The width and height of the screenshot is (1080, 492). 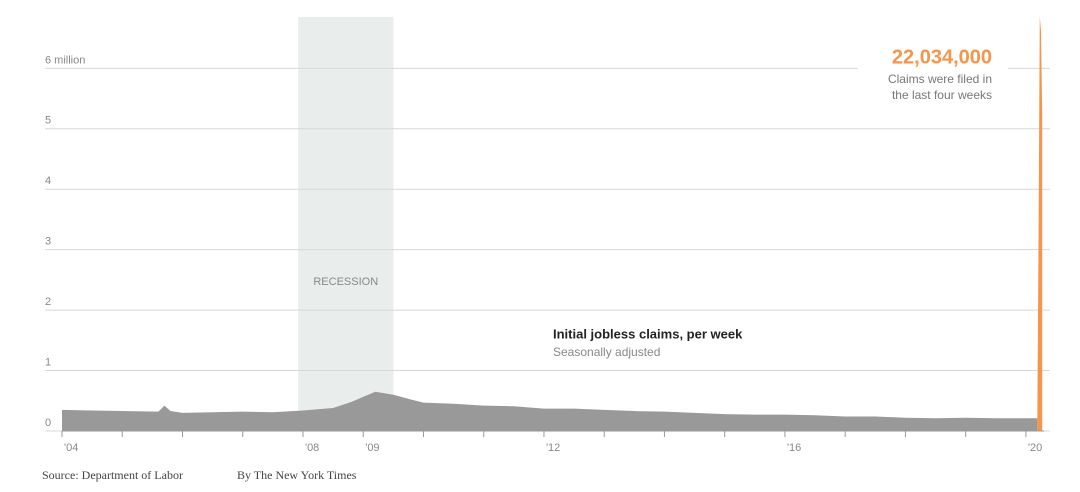 What do you see at coordinates (794, 448) in the screenshot?
I see `x-tick-label: '16` at bounding box center [794, 448].